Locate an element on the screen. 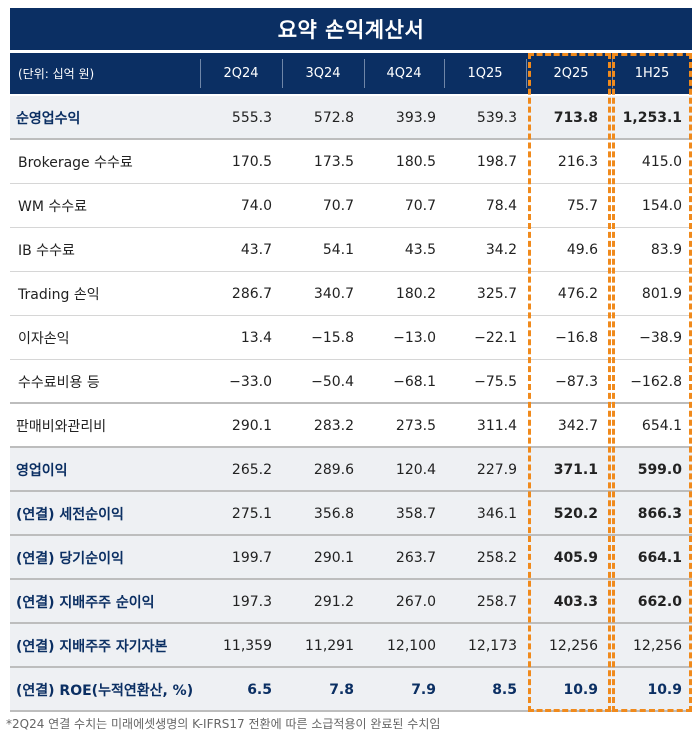 The height and width of the screenshot is (743, 694). row-label: 판매비와관리비 is located at coordinates (61, 427).